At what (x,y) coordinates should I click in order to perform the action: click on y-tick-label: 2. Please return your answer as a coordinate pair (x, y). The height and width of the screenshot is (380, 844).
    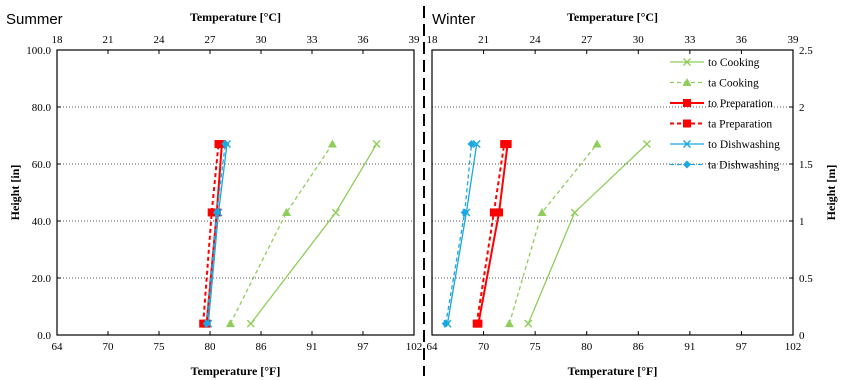
    Looking at the image, I should click on (802, 108).